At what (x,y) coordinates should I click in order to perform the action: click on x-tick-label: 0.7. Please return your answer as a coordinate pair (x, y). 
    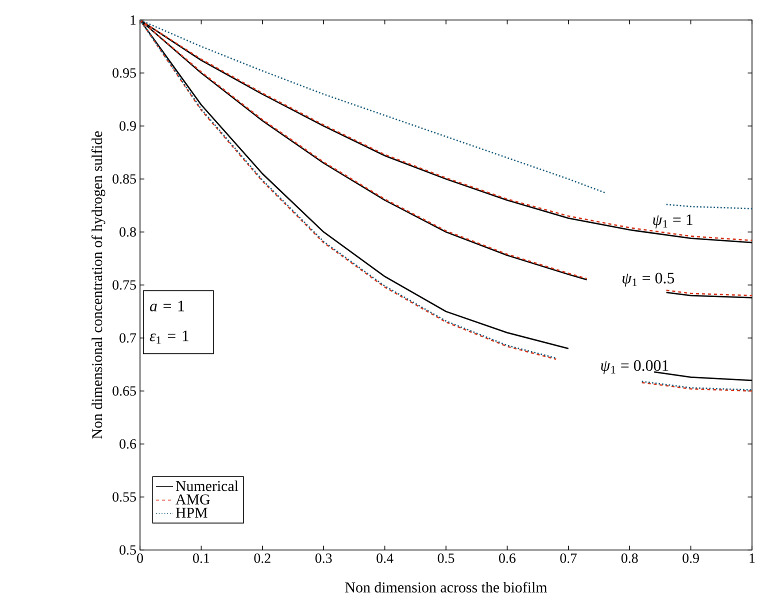
    Looking at the image, I should click on (568, 558).